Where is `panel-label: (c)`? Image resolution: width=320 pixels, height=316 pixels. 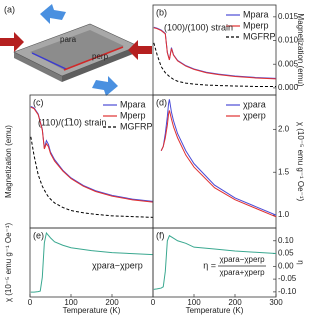
panel-label: (c) is located at coordinates (38, 102).